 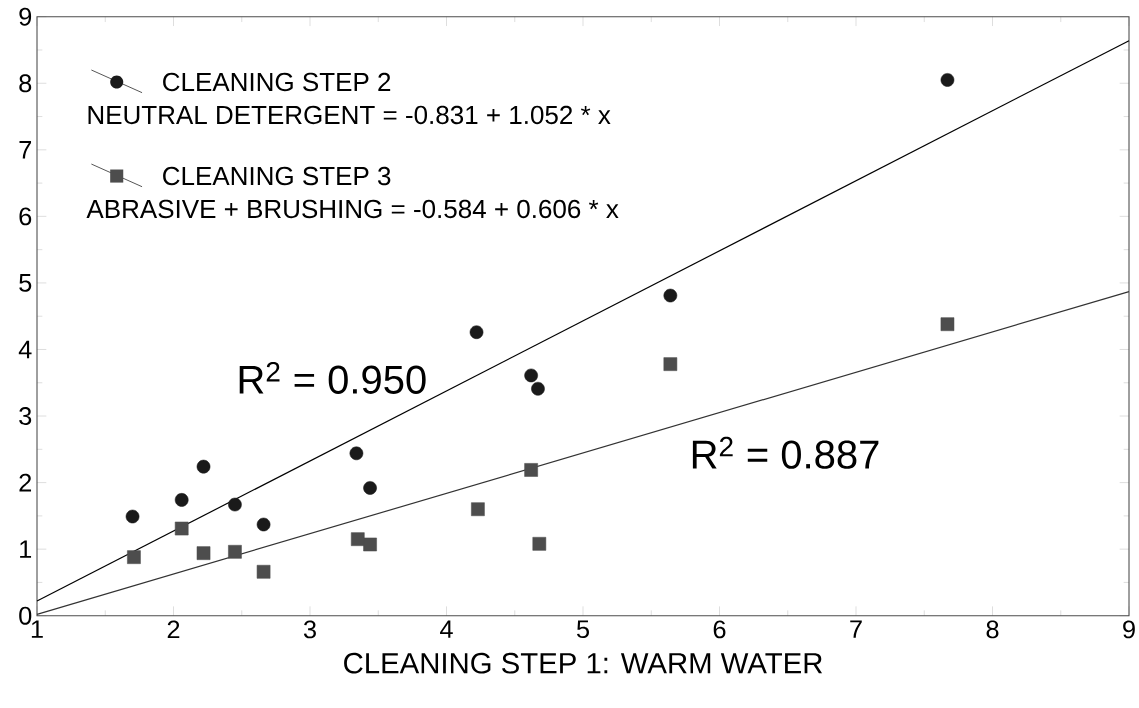 What do you see at coordinates (25, 150) in the screenshot?
I see `y-tick-label: 7` at bounding box center [25, 150].